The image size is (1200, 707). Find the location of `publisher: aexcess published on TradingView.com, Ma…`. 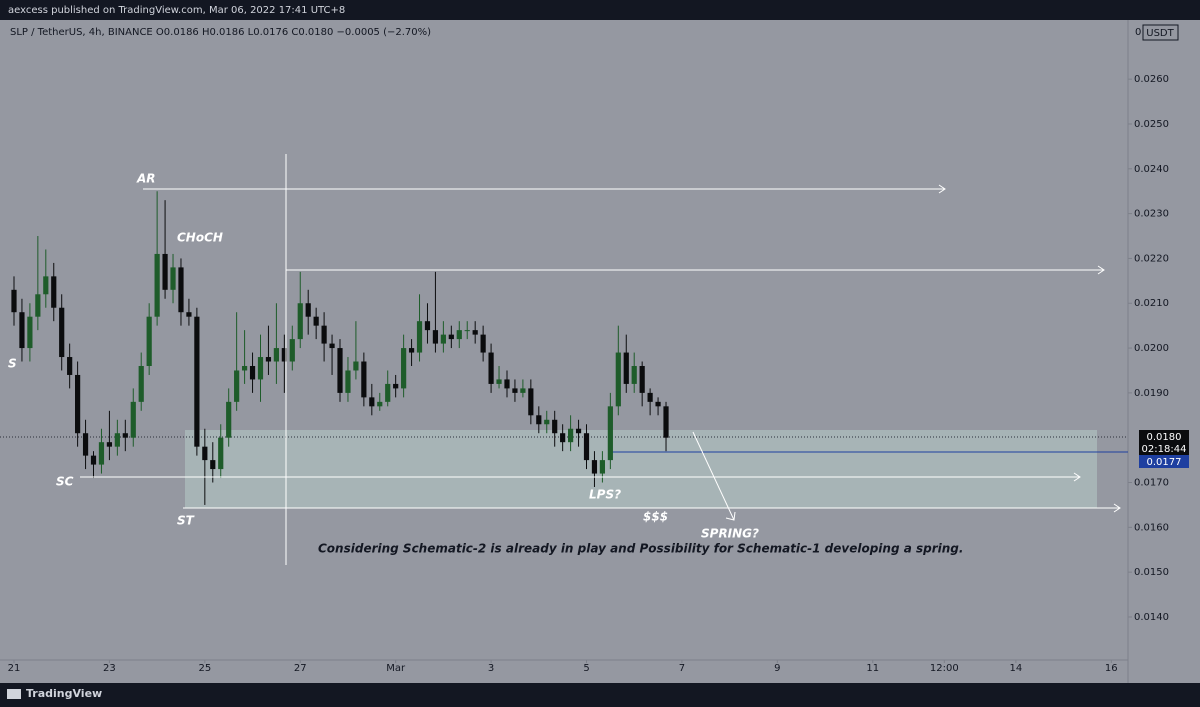

publisher: aexcess published on TradingView.com, Ma… is located at coordinates (176, 10).